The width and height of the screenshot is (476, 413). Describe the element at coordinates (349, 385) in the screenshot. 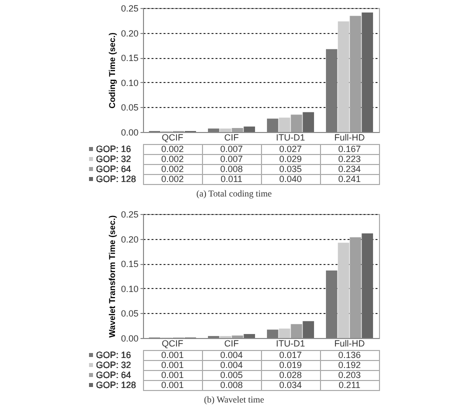

I see `data-label: 0.211` at that location.